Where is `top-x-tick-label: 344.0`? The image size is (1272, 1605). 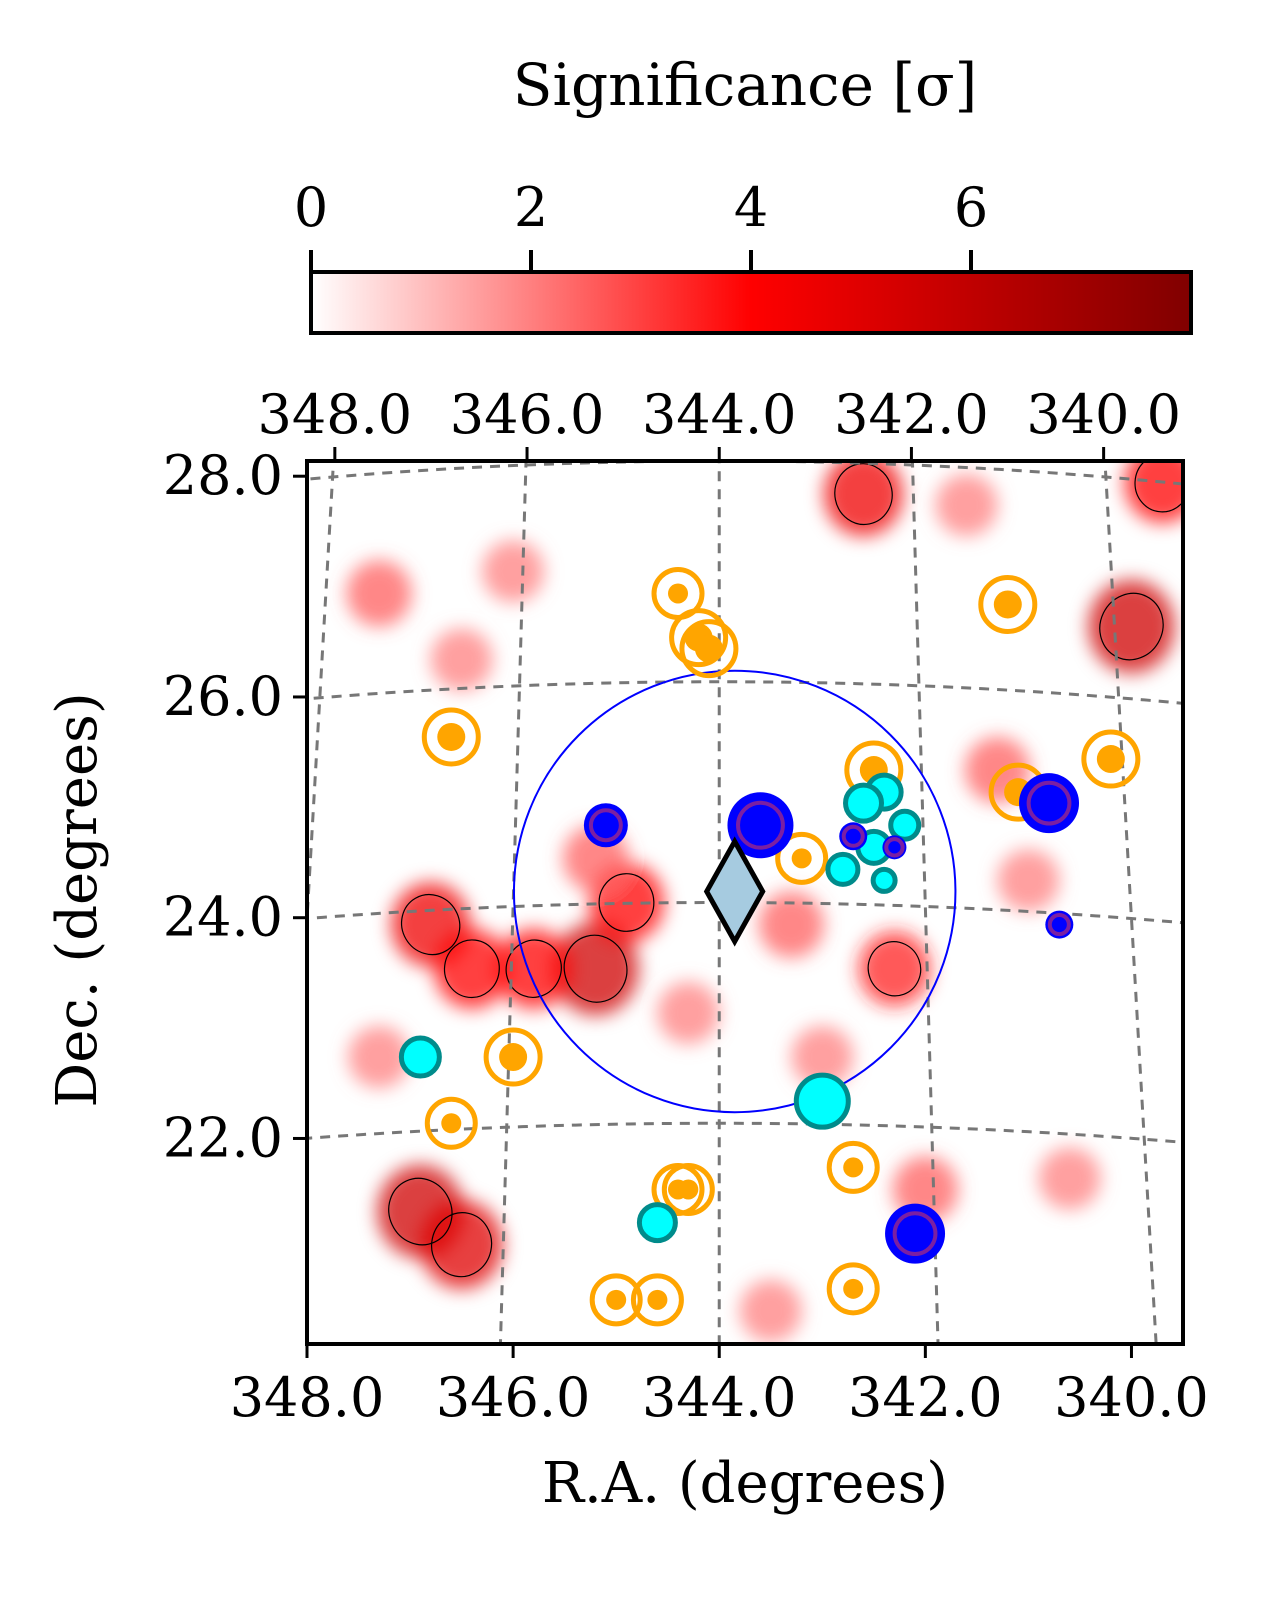
top-x-tick-label: 344.0 is located at coordinates (719, 414).